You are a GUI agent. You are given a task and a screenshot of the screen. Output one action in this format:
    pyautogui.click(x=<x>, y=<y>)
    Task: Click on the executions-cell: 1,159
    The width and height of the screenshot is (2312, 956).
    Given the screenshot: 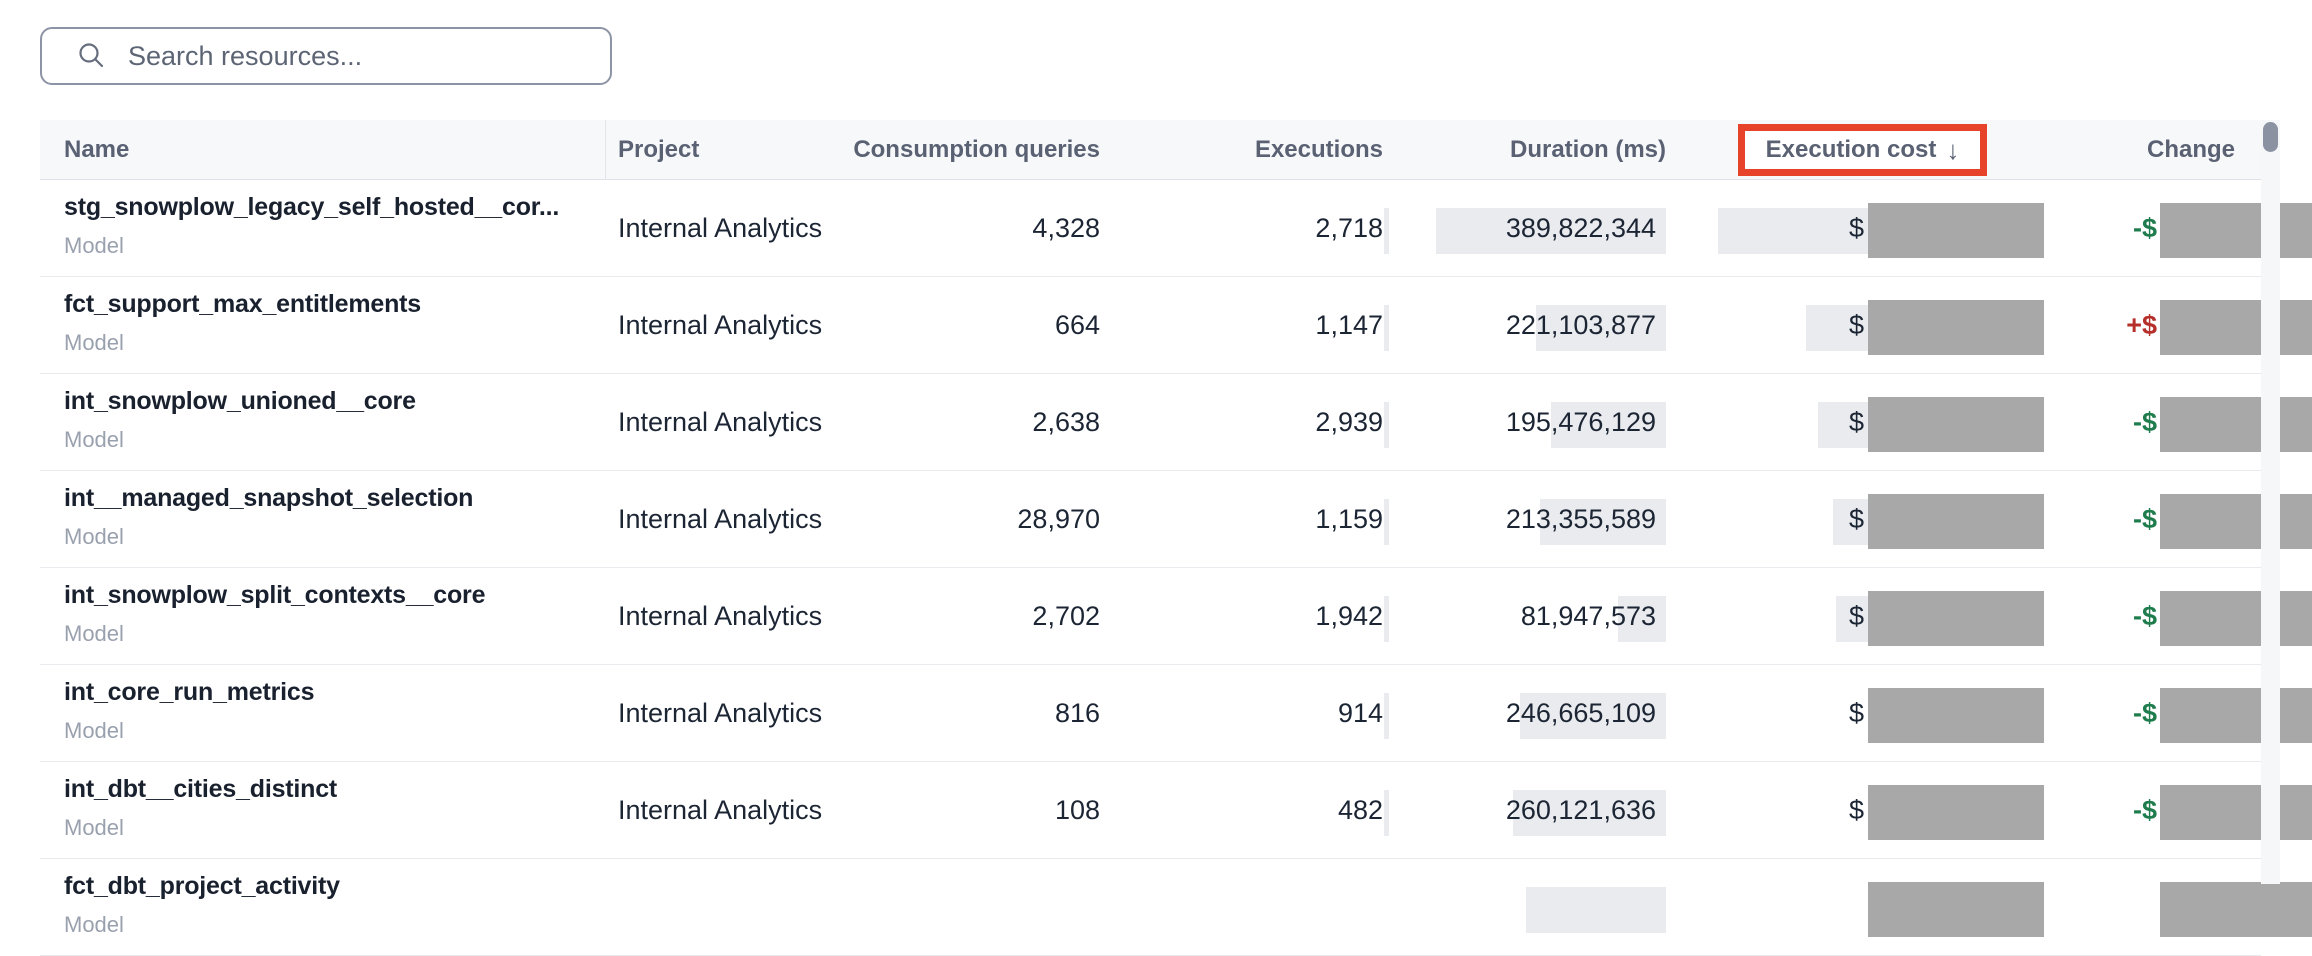 What is the action you would take?
    pyautogui.click(x=1349, y=519)
    